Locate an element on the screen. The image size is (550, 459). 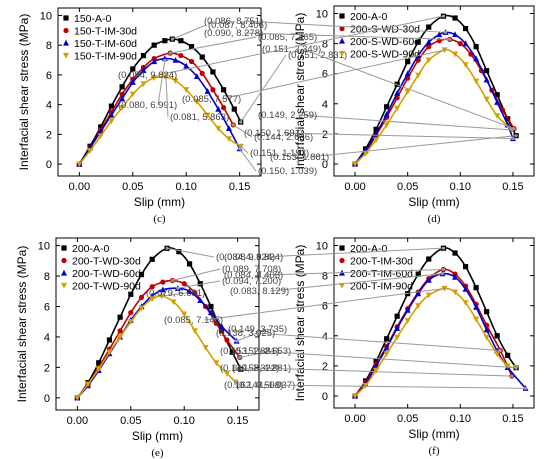
y-tick-label: 4 is located at coordinates (325, 105).